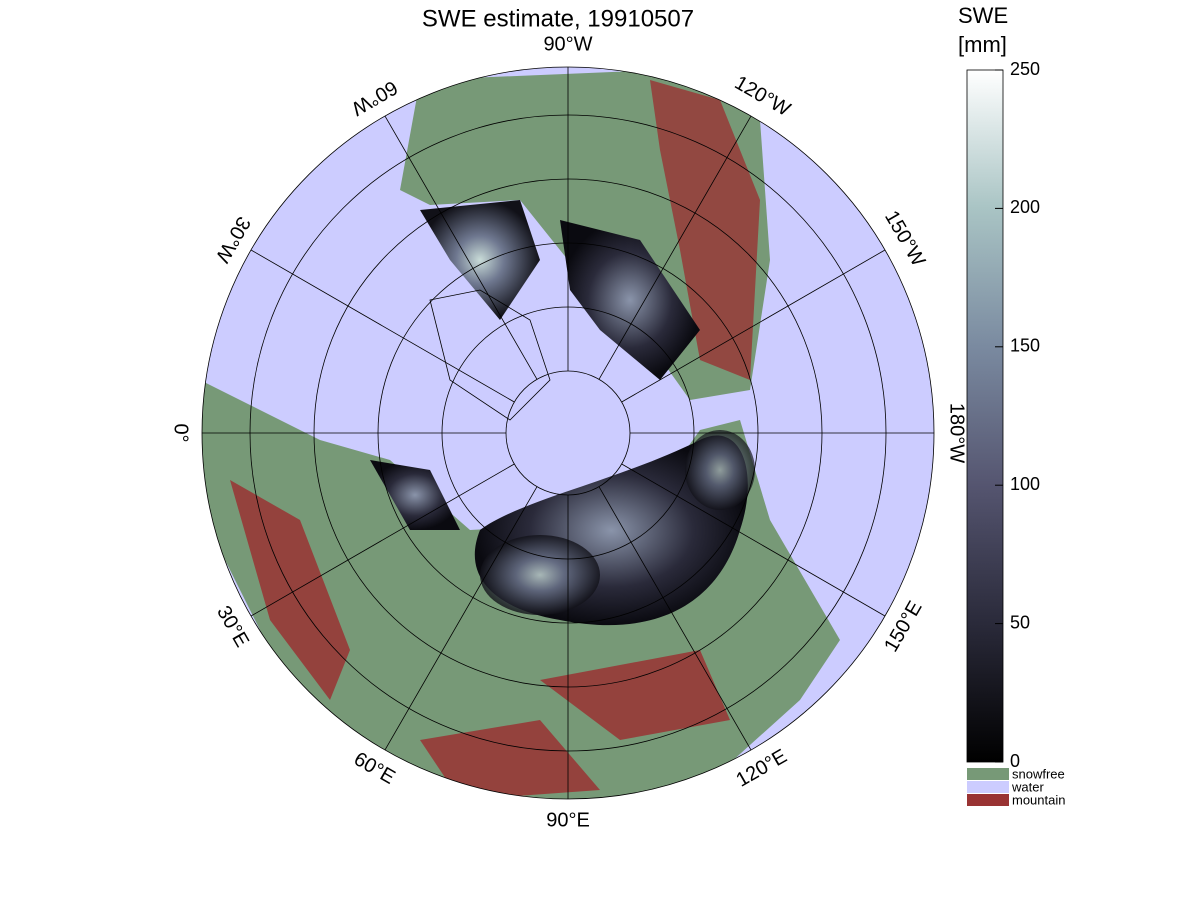 The image size is (1201, 901). Describe the element at coordinates (1027, 786) in the screenshot. I see `legend-label: water` at that location.